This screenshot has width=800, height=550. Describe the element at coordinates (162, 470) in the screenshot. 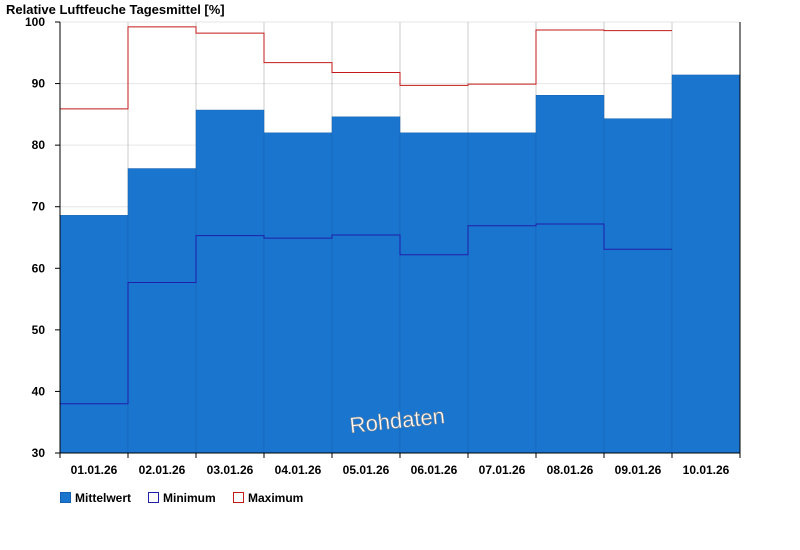

I see `x-tick-label: 02.01.26` at that location.